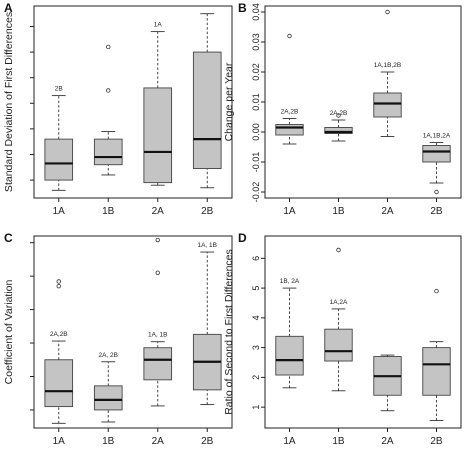  Describe the element at coordinates (9, 102) in the screenshot. I see `y-axis-label: Standard Deviation of First Differences` at that location.